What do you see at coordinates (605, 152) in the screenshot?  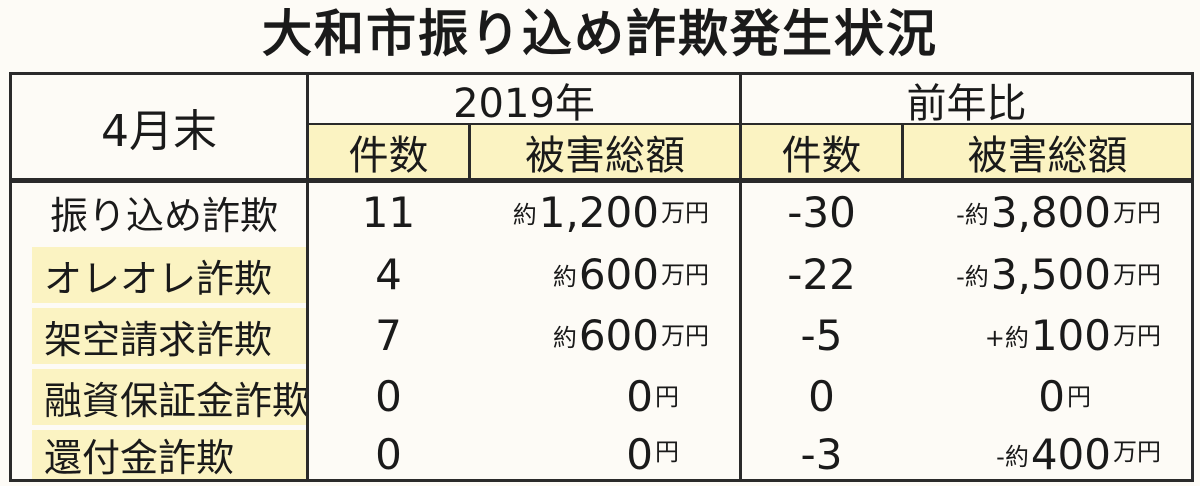 I see `col-header-amount-2019: 被害総額` at bounding box center [605, 152].